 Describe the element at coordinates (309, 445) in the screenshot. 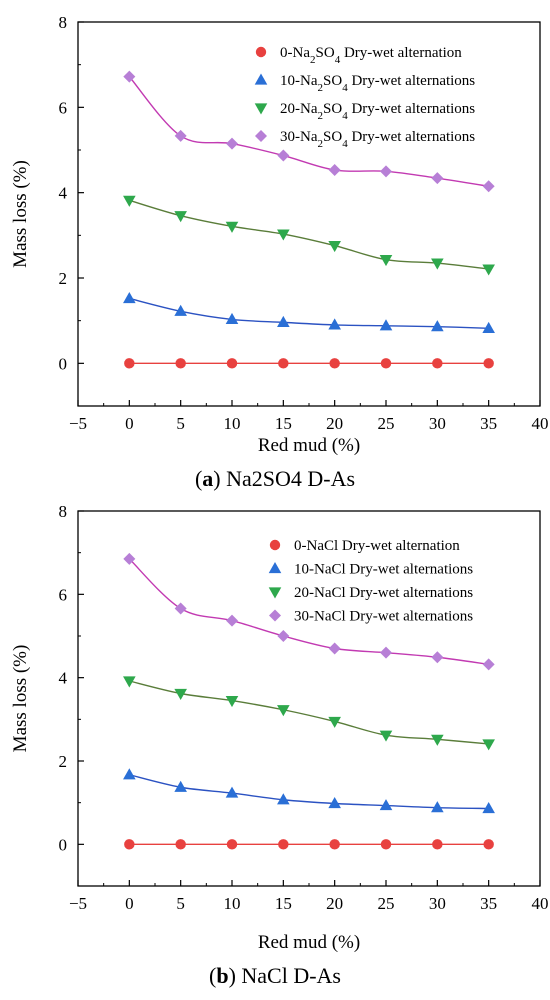

I see `x-axis-label: Red mud (%)` at that location.